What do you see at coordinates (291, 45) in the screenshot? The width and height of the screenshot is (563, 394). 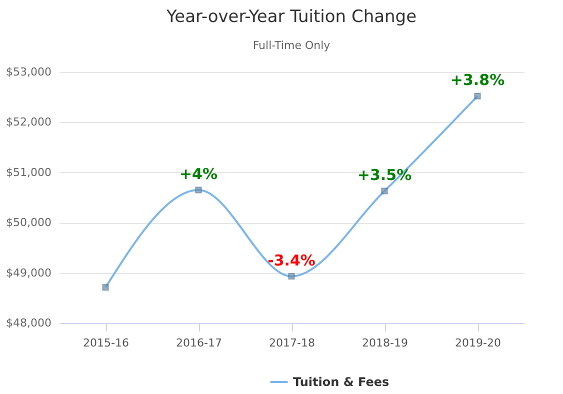 I see `chart-subtitle: Full-Time Only` at bounding box center [291, 45].